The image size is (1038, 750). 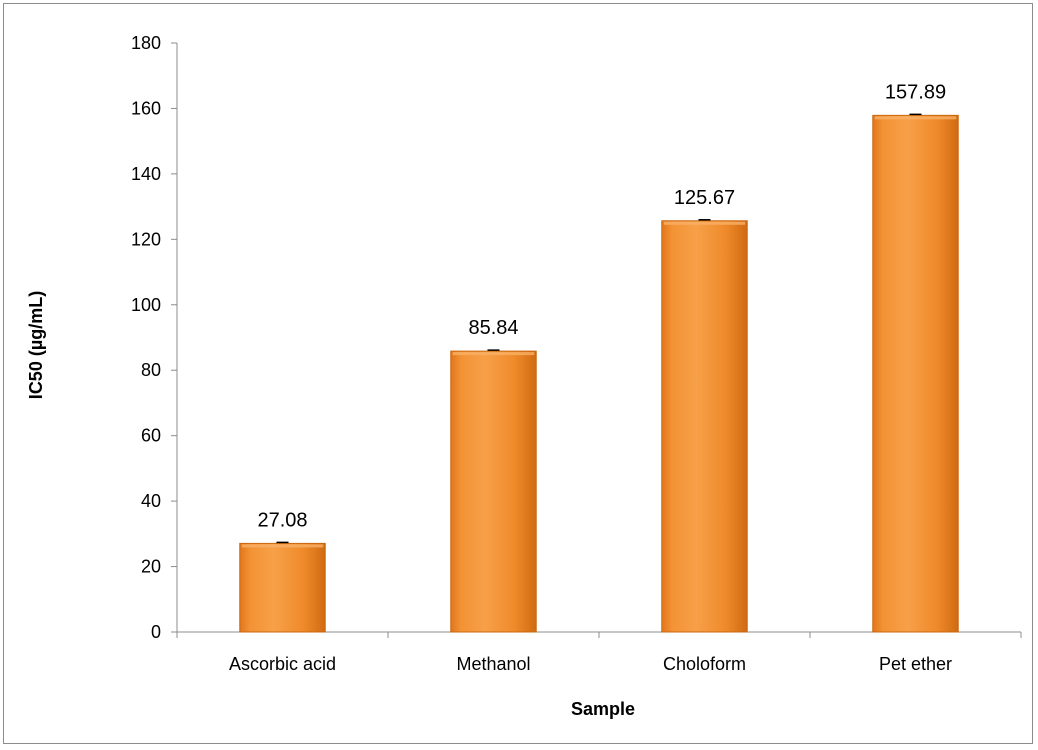 What do you see at coordinates (915, 92) in the screenshot?
I see `data-label: 157.89` at bounding box center [915, 92].